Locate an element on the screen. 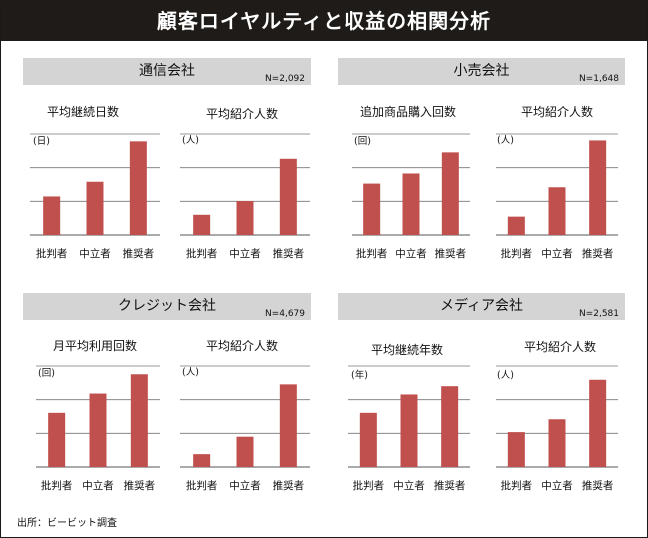 The width and height of the screenshot is (648, 538). sample-size: N=2,581 is located at coordinates (598, 314).